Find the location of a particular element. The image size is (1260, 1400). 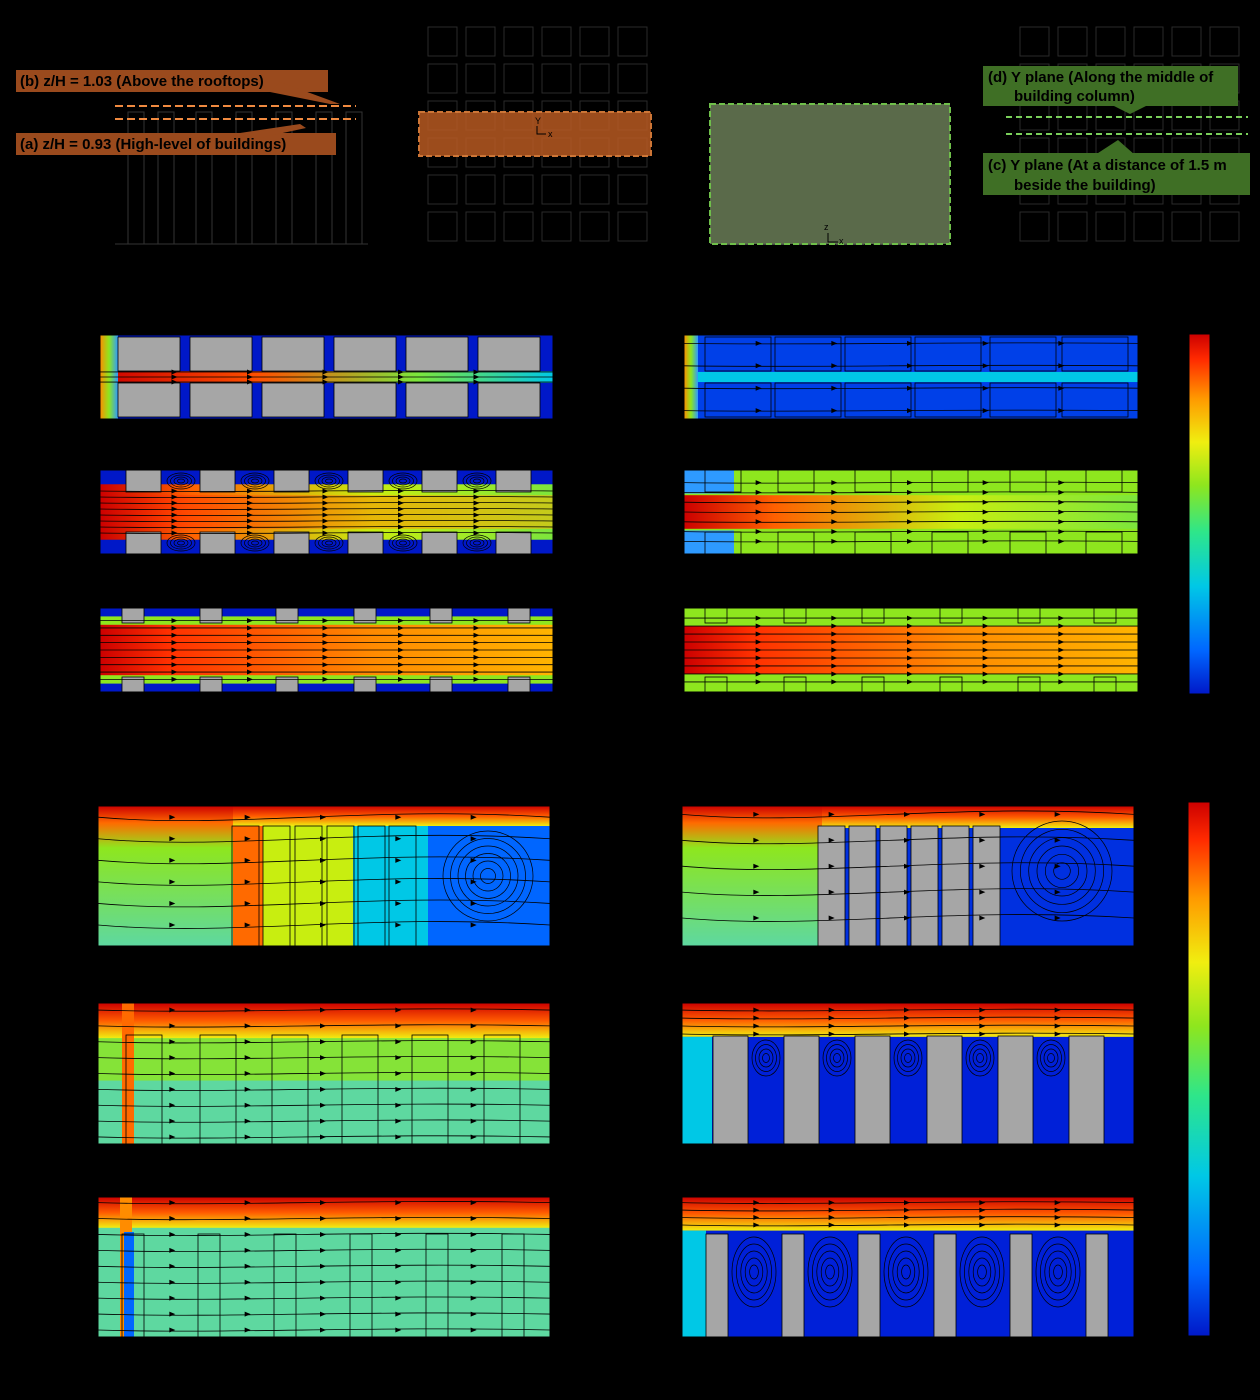

row-label-9: λp=0.76 is located at coordinates (608, 869).